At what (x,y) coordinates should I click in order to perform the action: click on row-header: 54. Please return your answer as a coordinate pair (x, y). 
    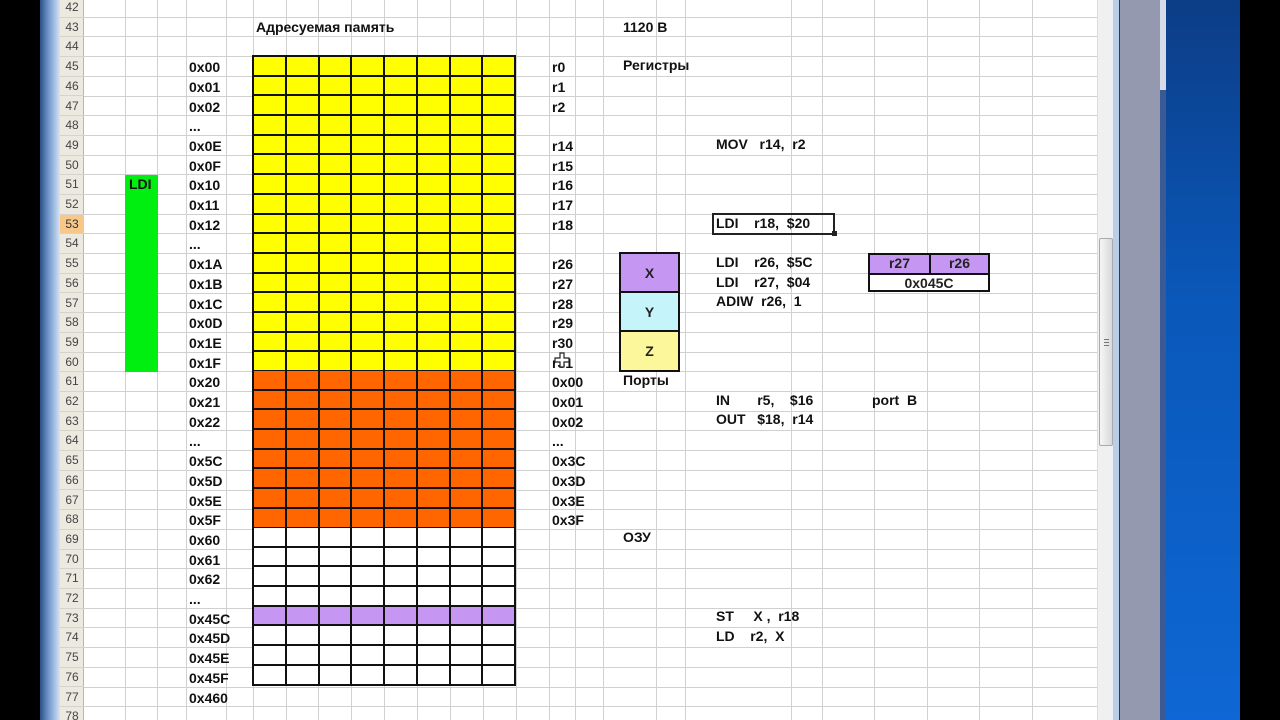
    Looking at the image, I should click on (72, 244).